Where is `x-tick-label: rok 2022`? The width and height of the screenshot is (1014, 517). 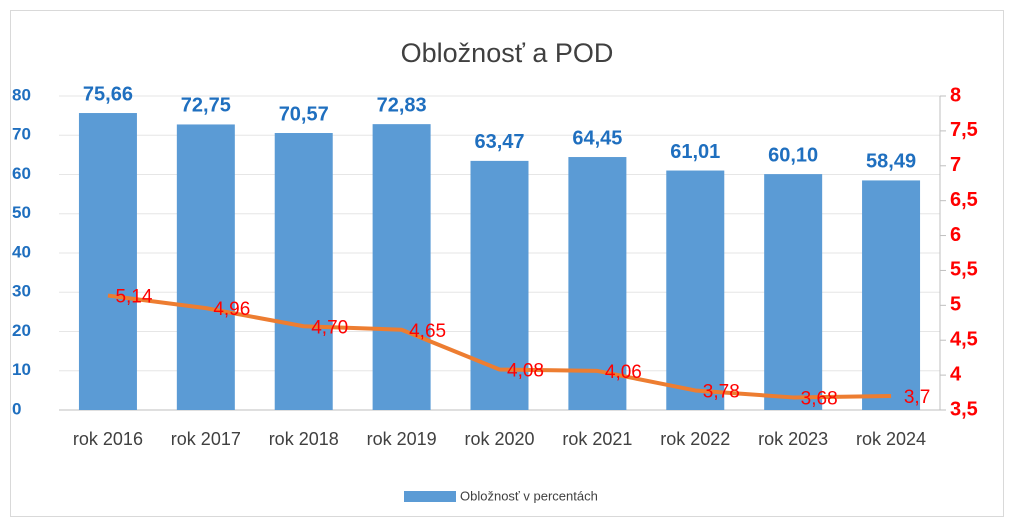
x-tick-label: rok 2022 is located at coordinates (695, 439).